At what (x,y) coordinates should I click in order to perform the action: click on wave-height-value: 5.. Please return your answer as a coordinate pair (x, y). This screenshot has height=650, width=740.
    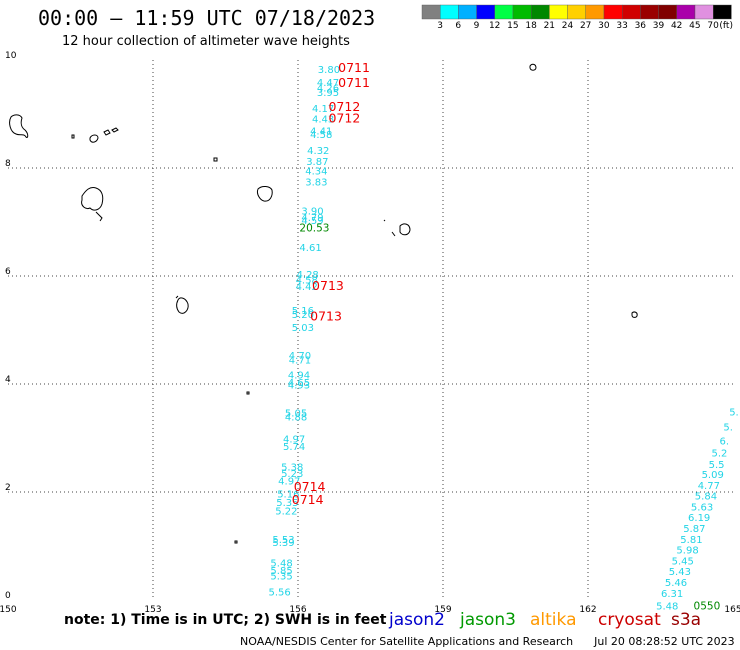
    Looking at the image, I should click on (734, 412).